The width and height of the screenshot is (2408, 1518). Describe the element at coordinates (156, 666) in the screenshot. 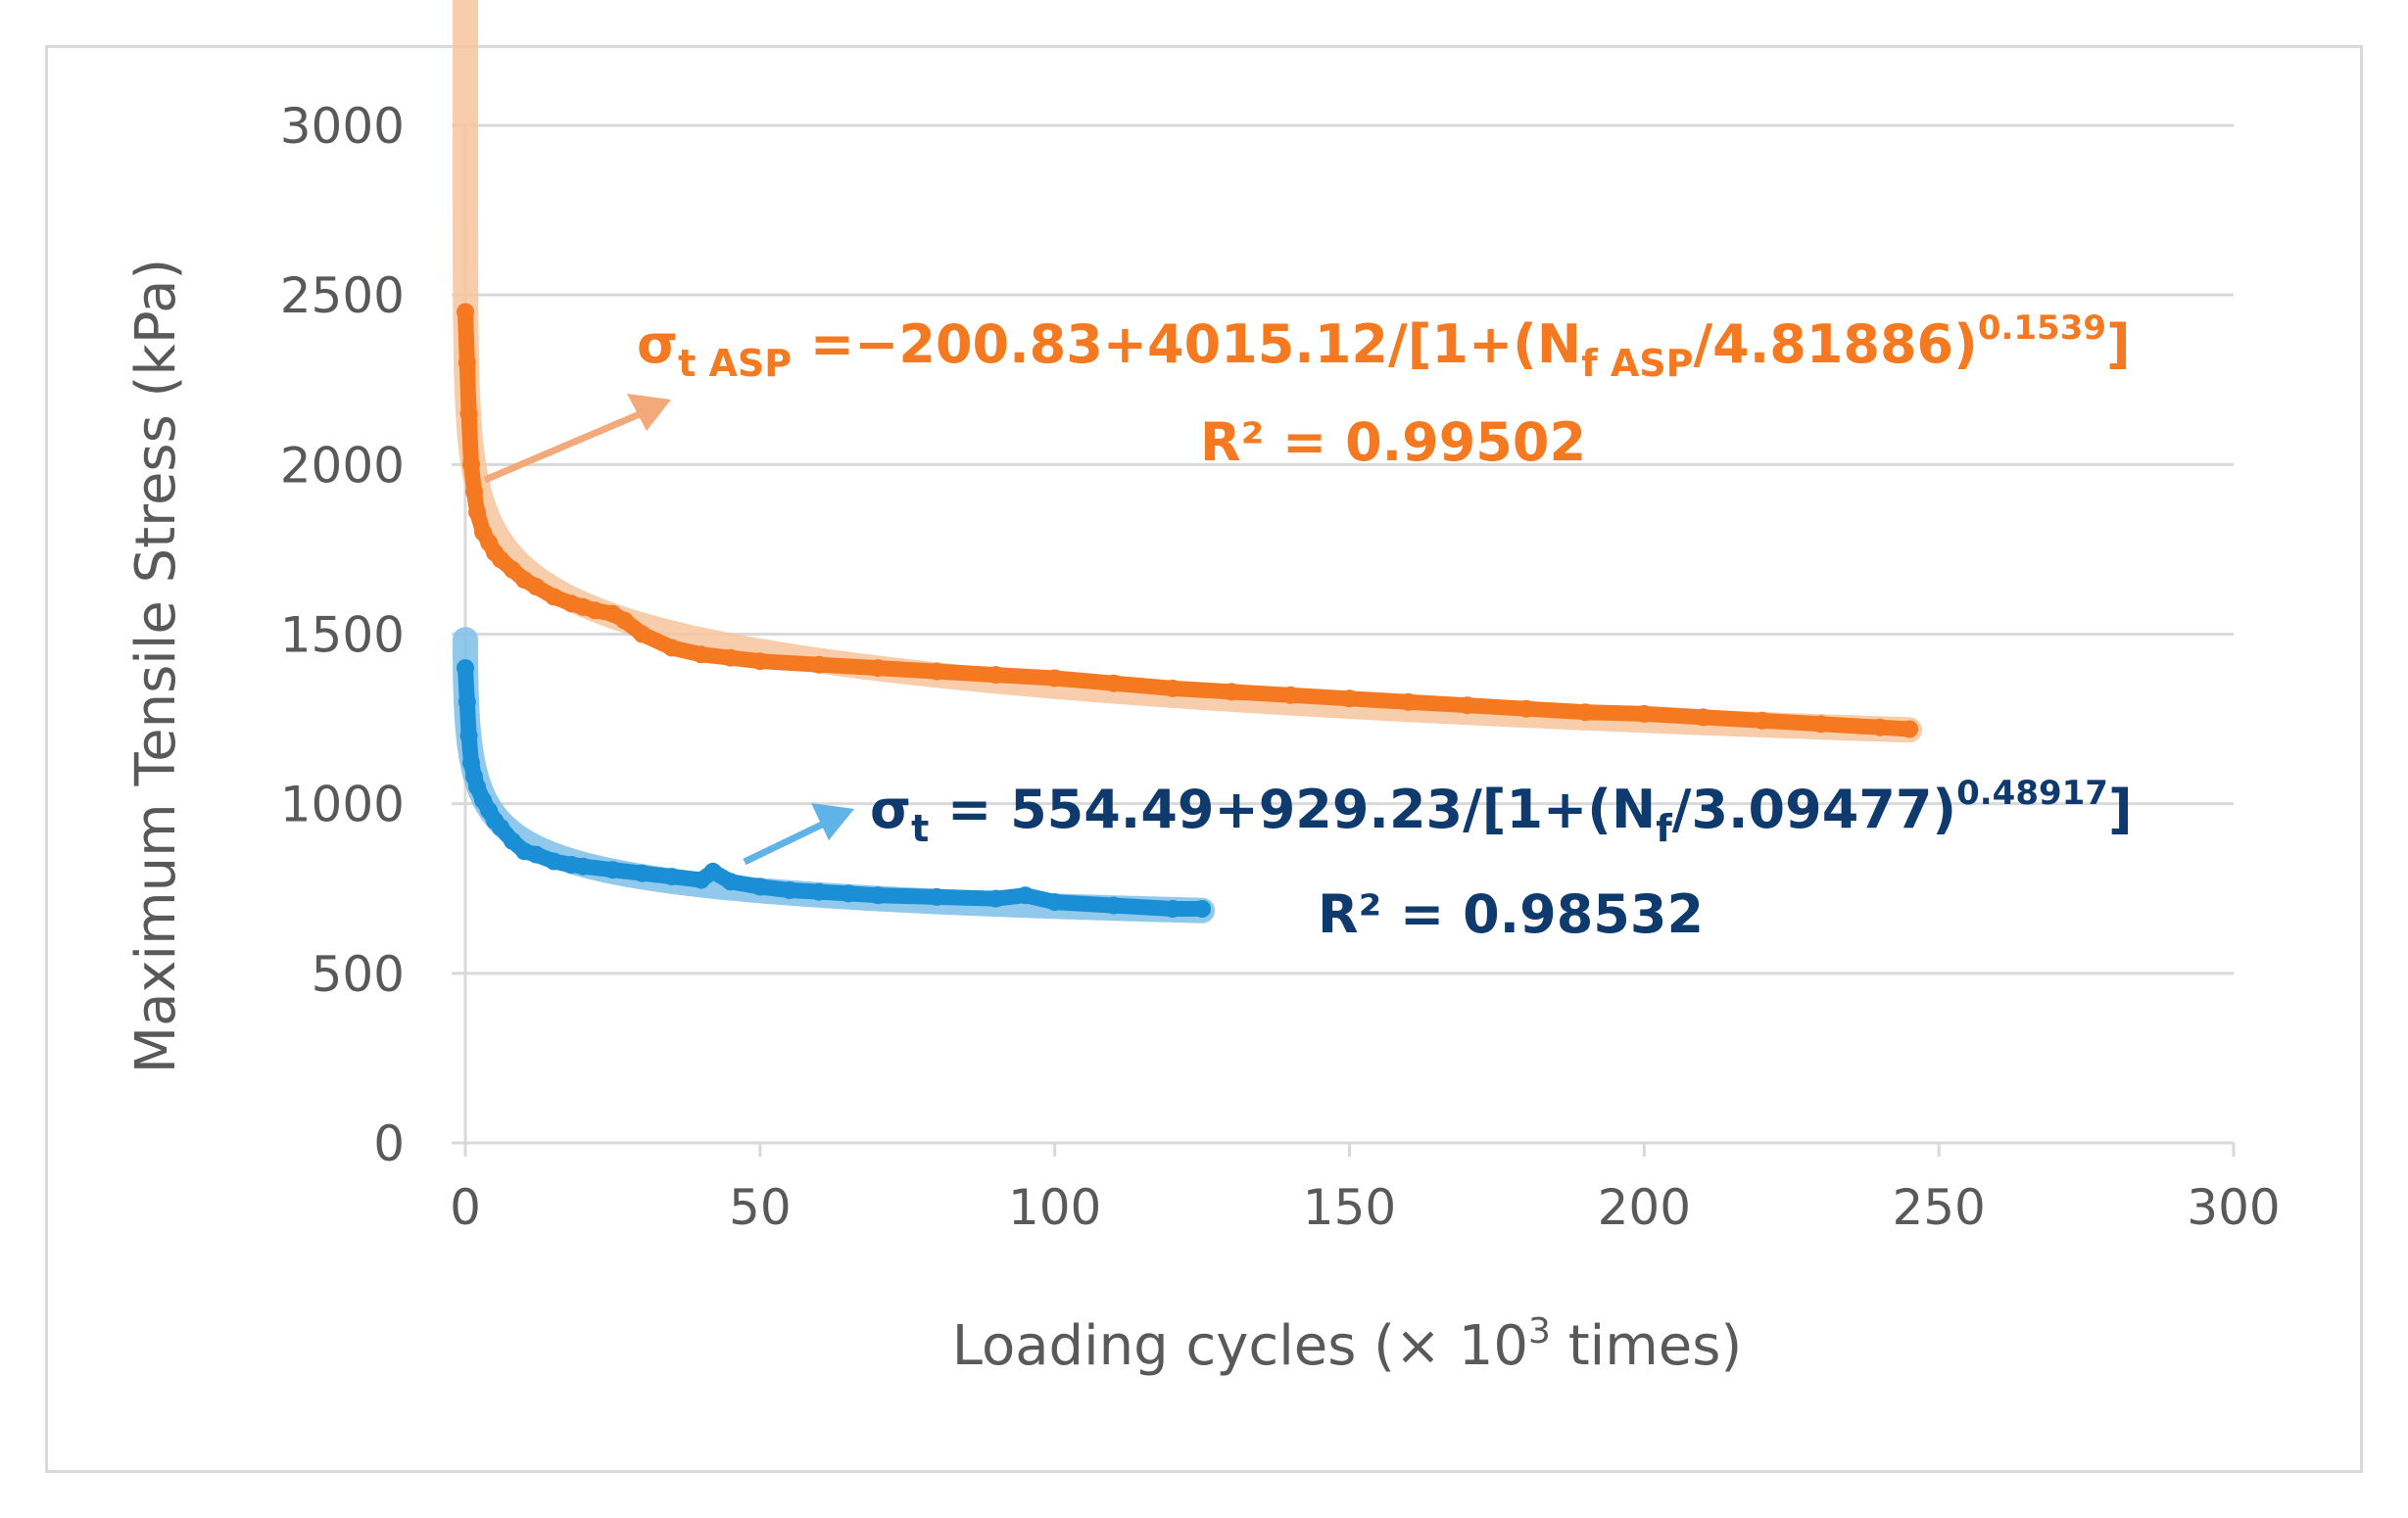

I see `y-axis-title: Maximum Tensile Stress (kPa)` at that location.